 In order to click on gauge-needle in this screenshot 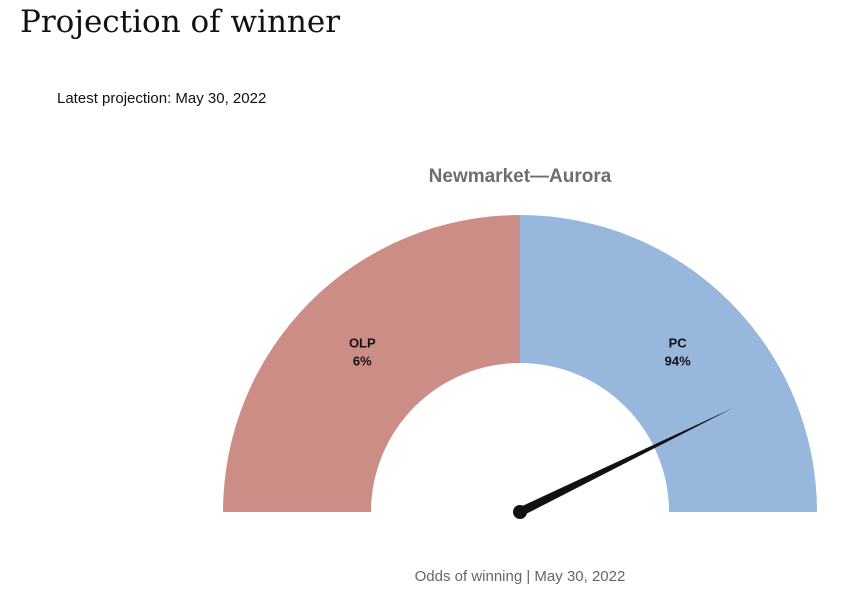, I will do `click(626, 462)`.